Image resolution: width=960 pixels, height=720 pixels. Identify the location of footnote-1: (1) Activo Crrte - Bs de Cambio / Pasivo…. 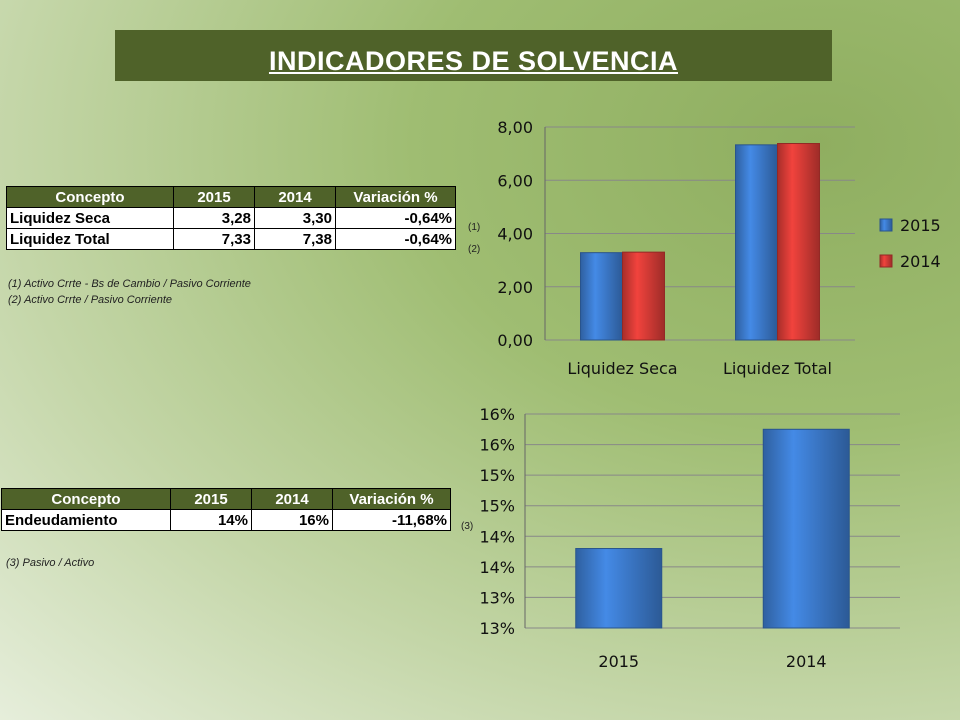
(129, 284).